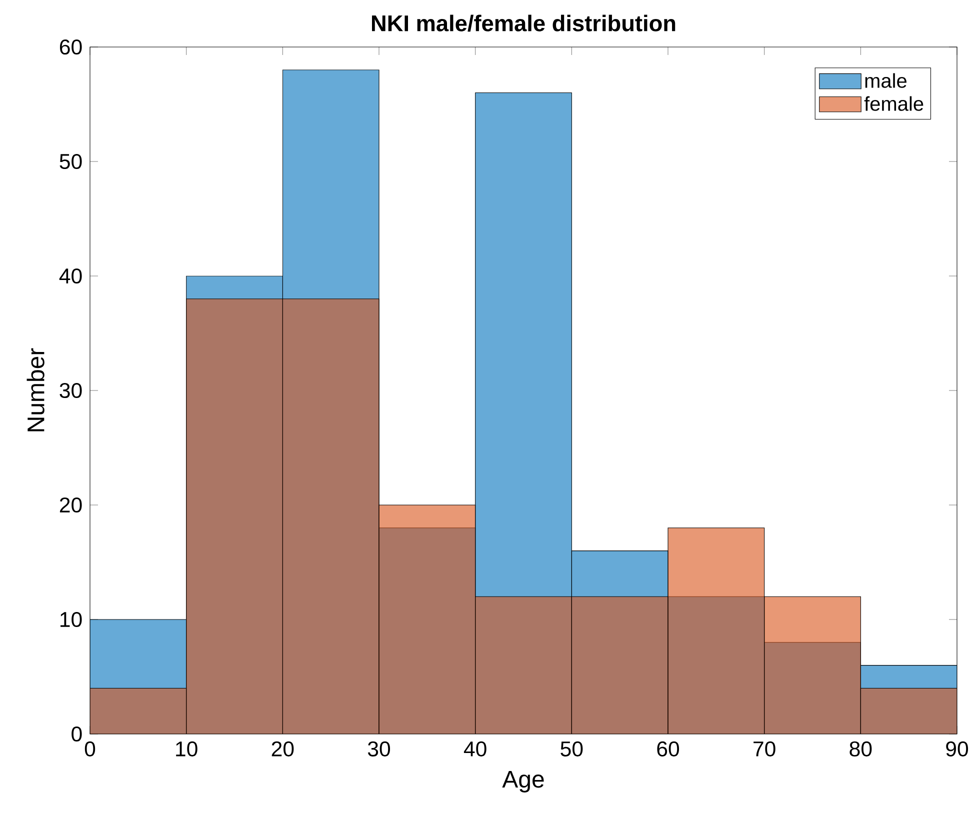 This screenshot has height=817, width=973. I want to click on x-tick-label: 50, so click(571, 748).